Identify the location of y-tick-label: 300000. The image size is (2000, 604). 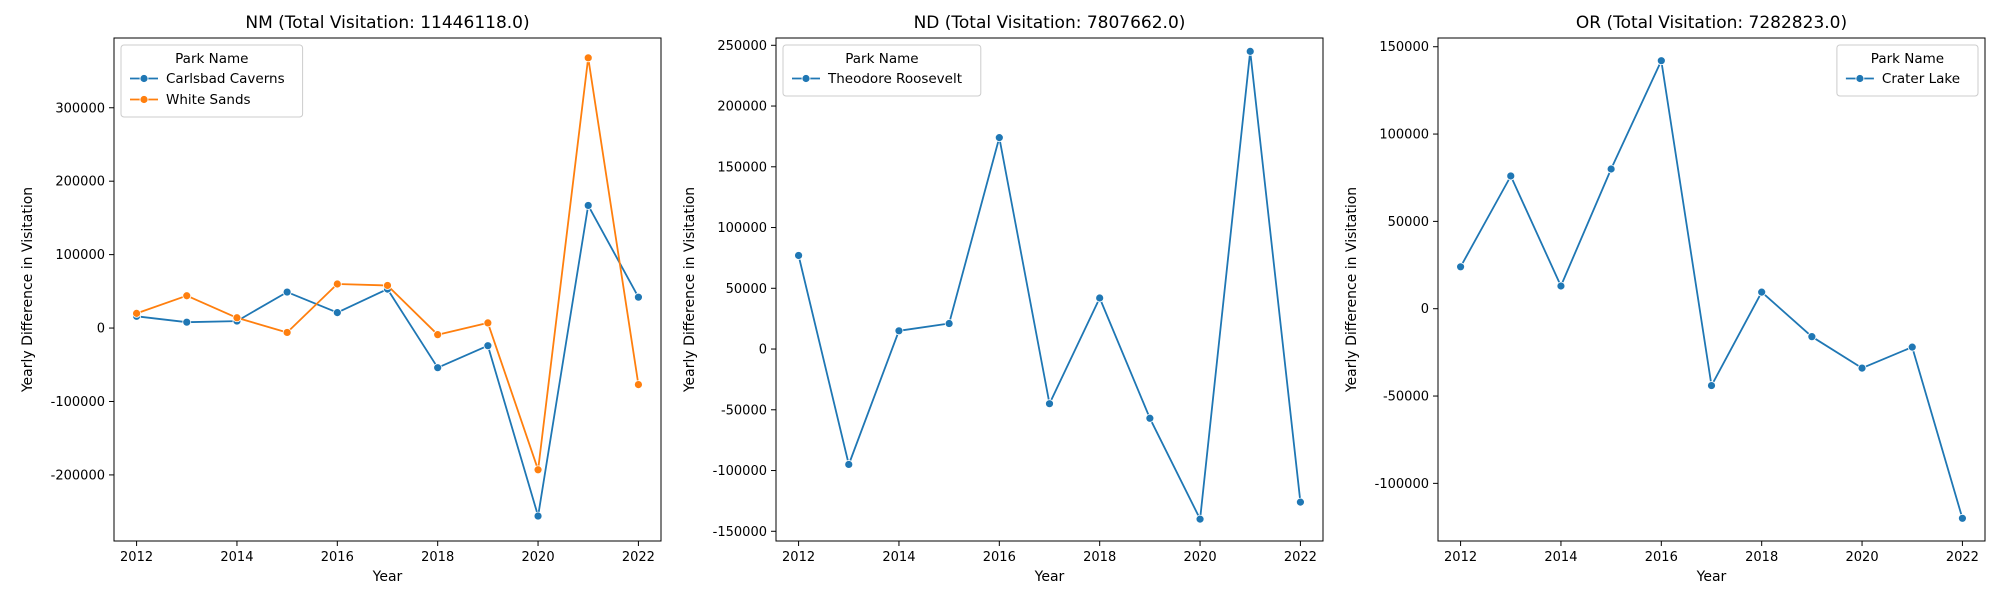
(80, 108).